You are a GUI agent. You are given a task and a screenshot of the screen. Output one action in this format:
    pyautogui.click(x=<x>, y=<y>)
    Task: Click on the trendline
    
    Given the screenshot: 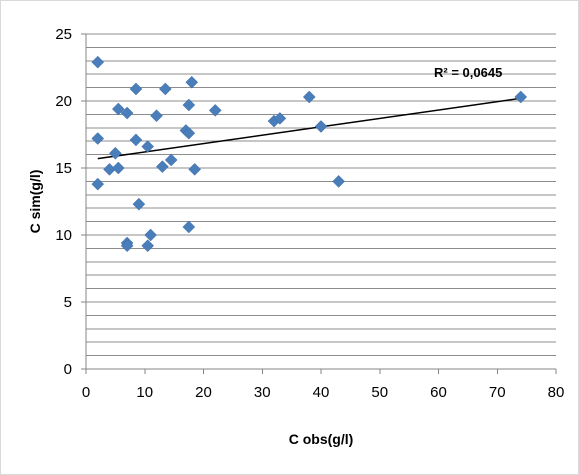 What is the action you would take?
    pyautogui.click(x=309, y=128)
    